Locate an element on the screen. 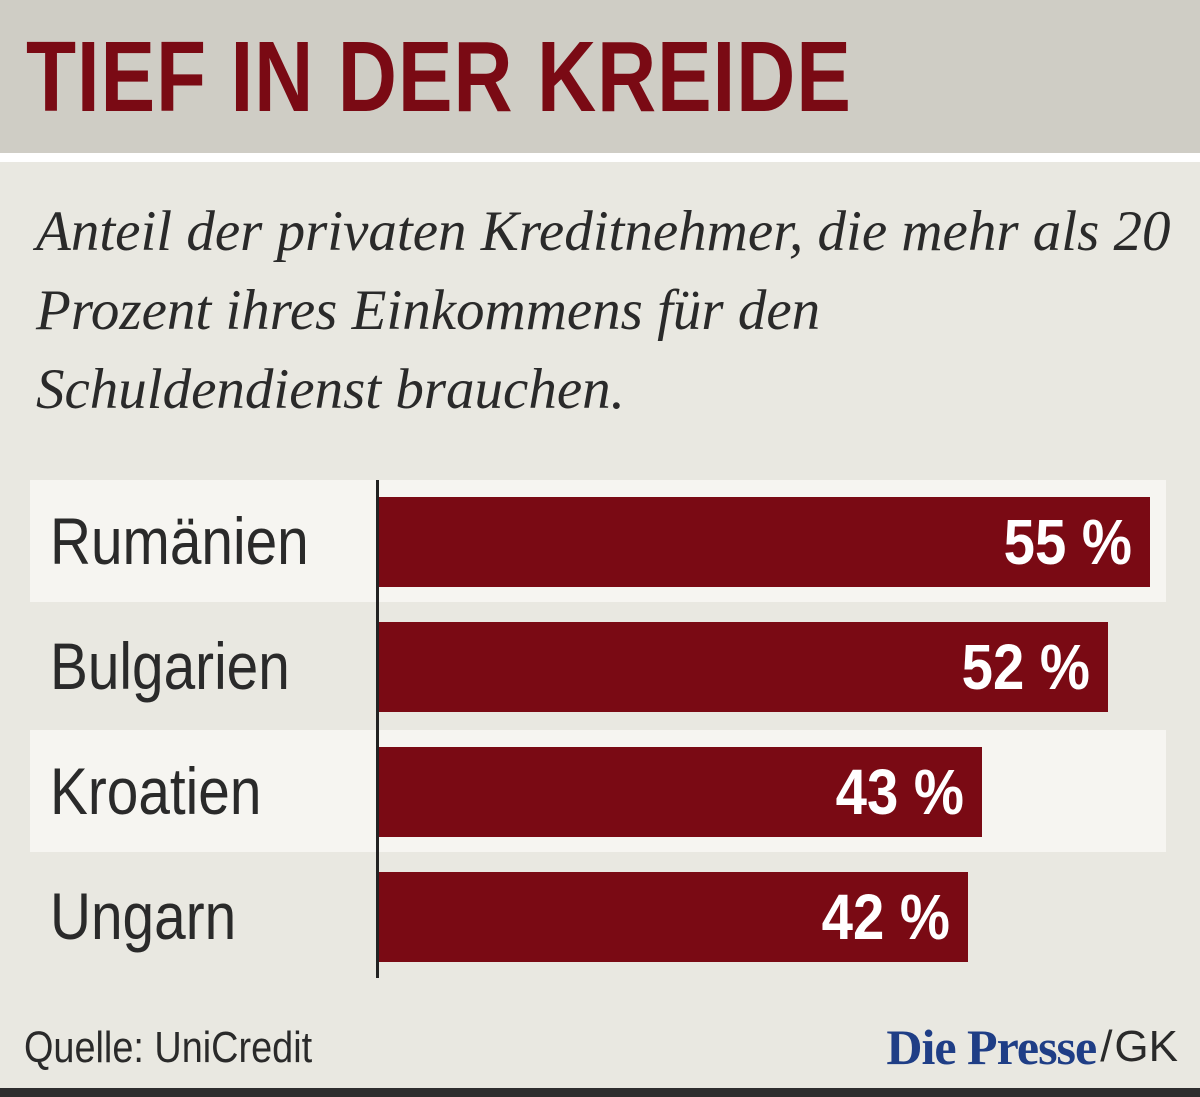 The height and width of the screenshot is (1097, 1200). header-band is located at coordinates (600, 76).